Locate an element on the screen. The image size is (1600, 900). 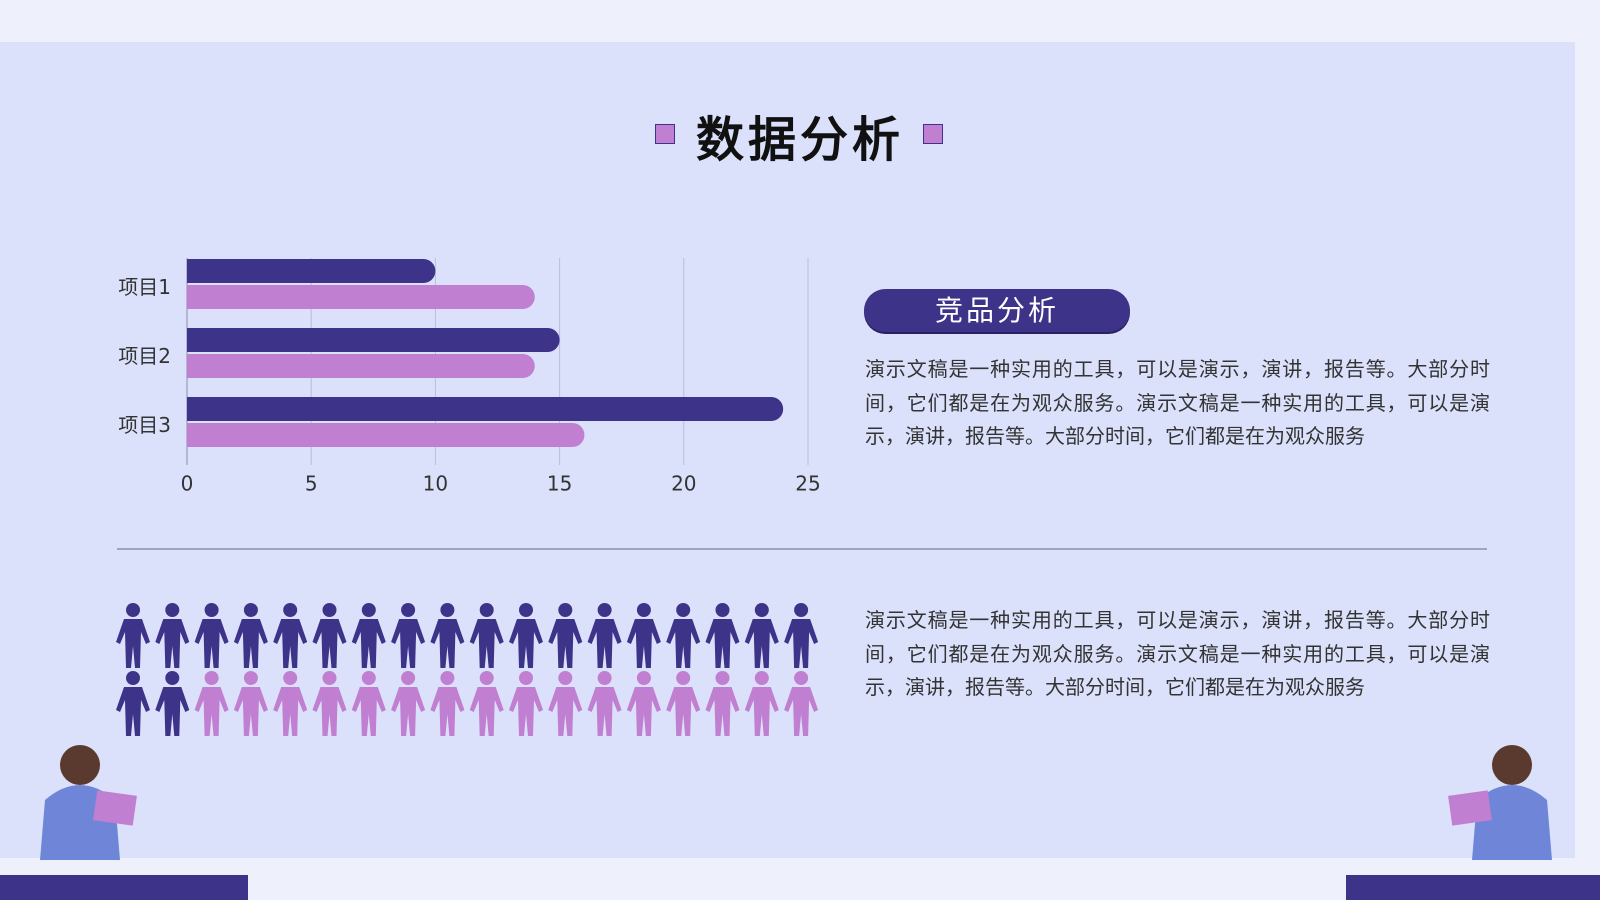
title: 数据分析 is located at coordinates (799, 140).